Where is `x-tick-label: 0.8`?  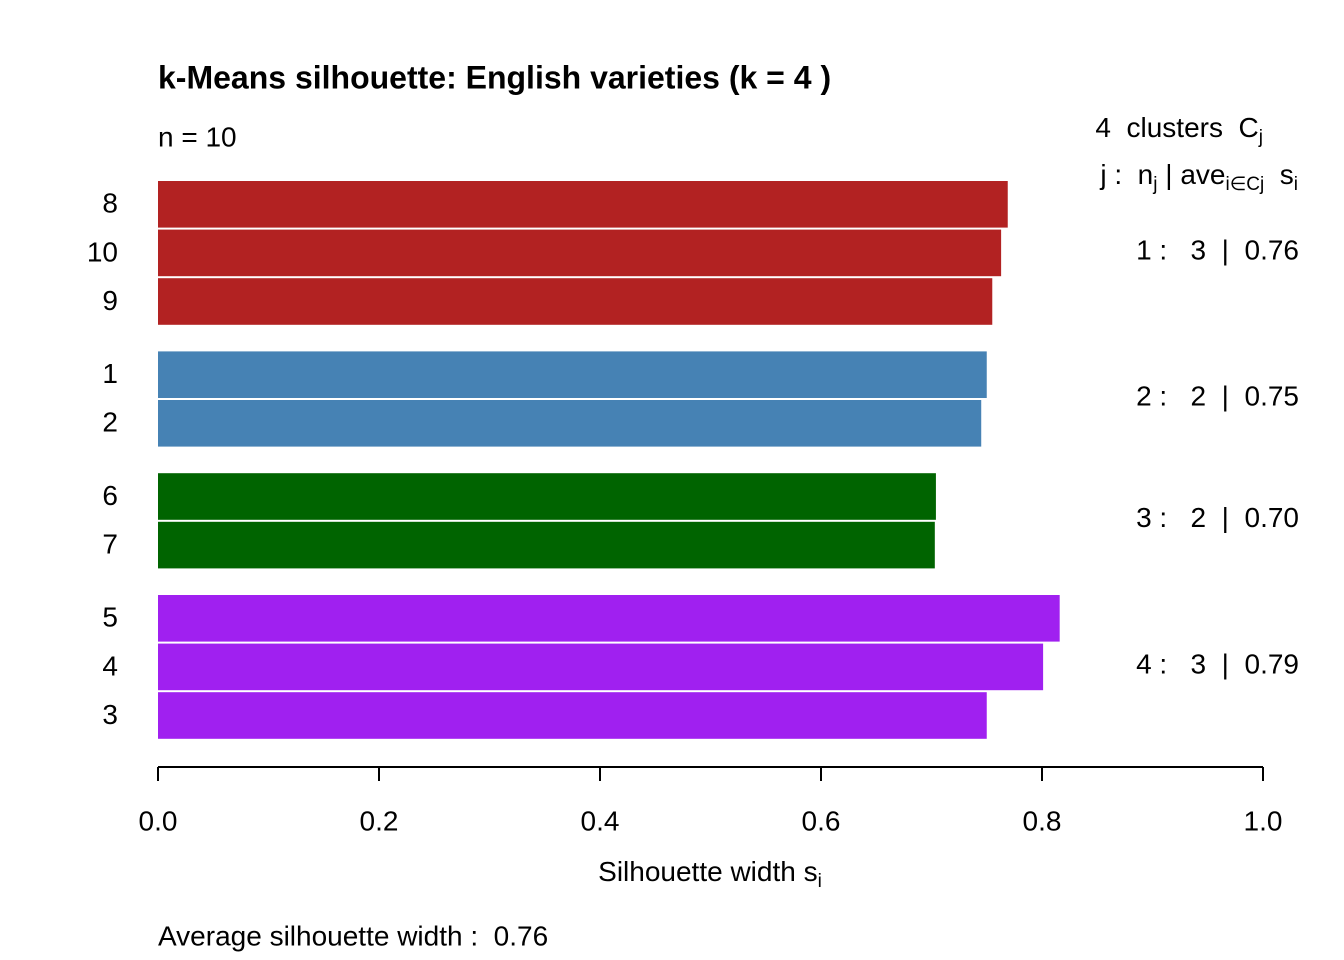
x-tick-label: 0.8 is located at coordinates (1042, 820).